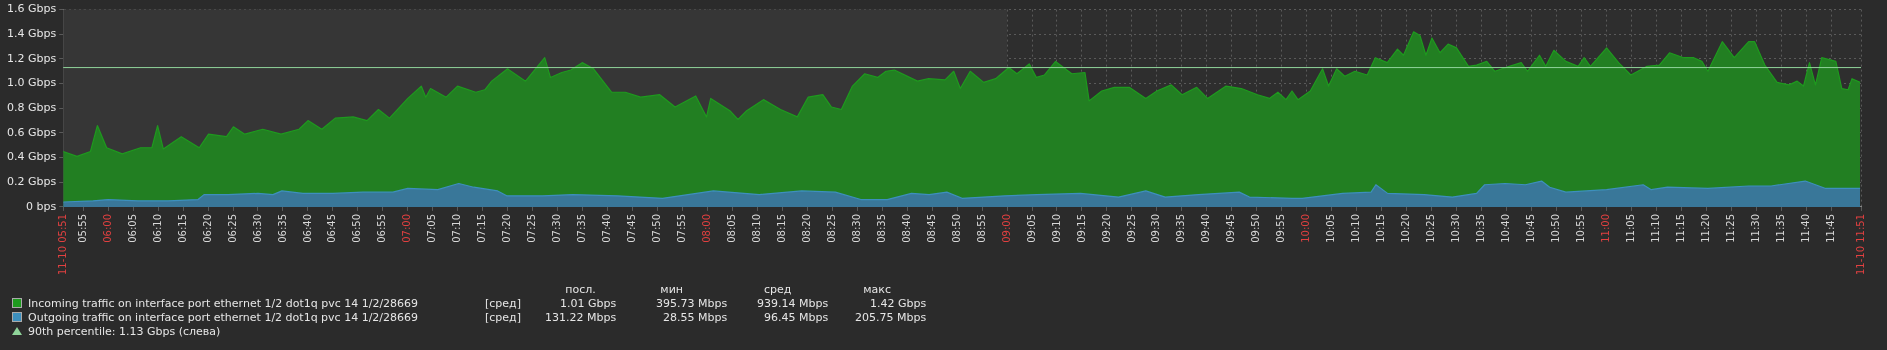 Image resolution: width=1887 pixels, height=350 pixels. I want to click on x-tick-label: 08:10, so click(756, 228).